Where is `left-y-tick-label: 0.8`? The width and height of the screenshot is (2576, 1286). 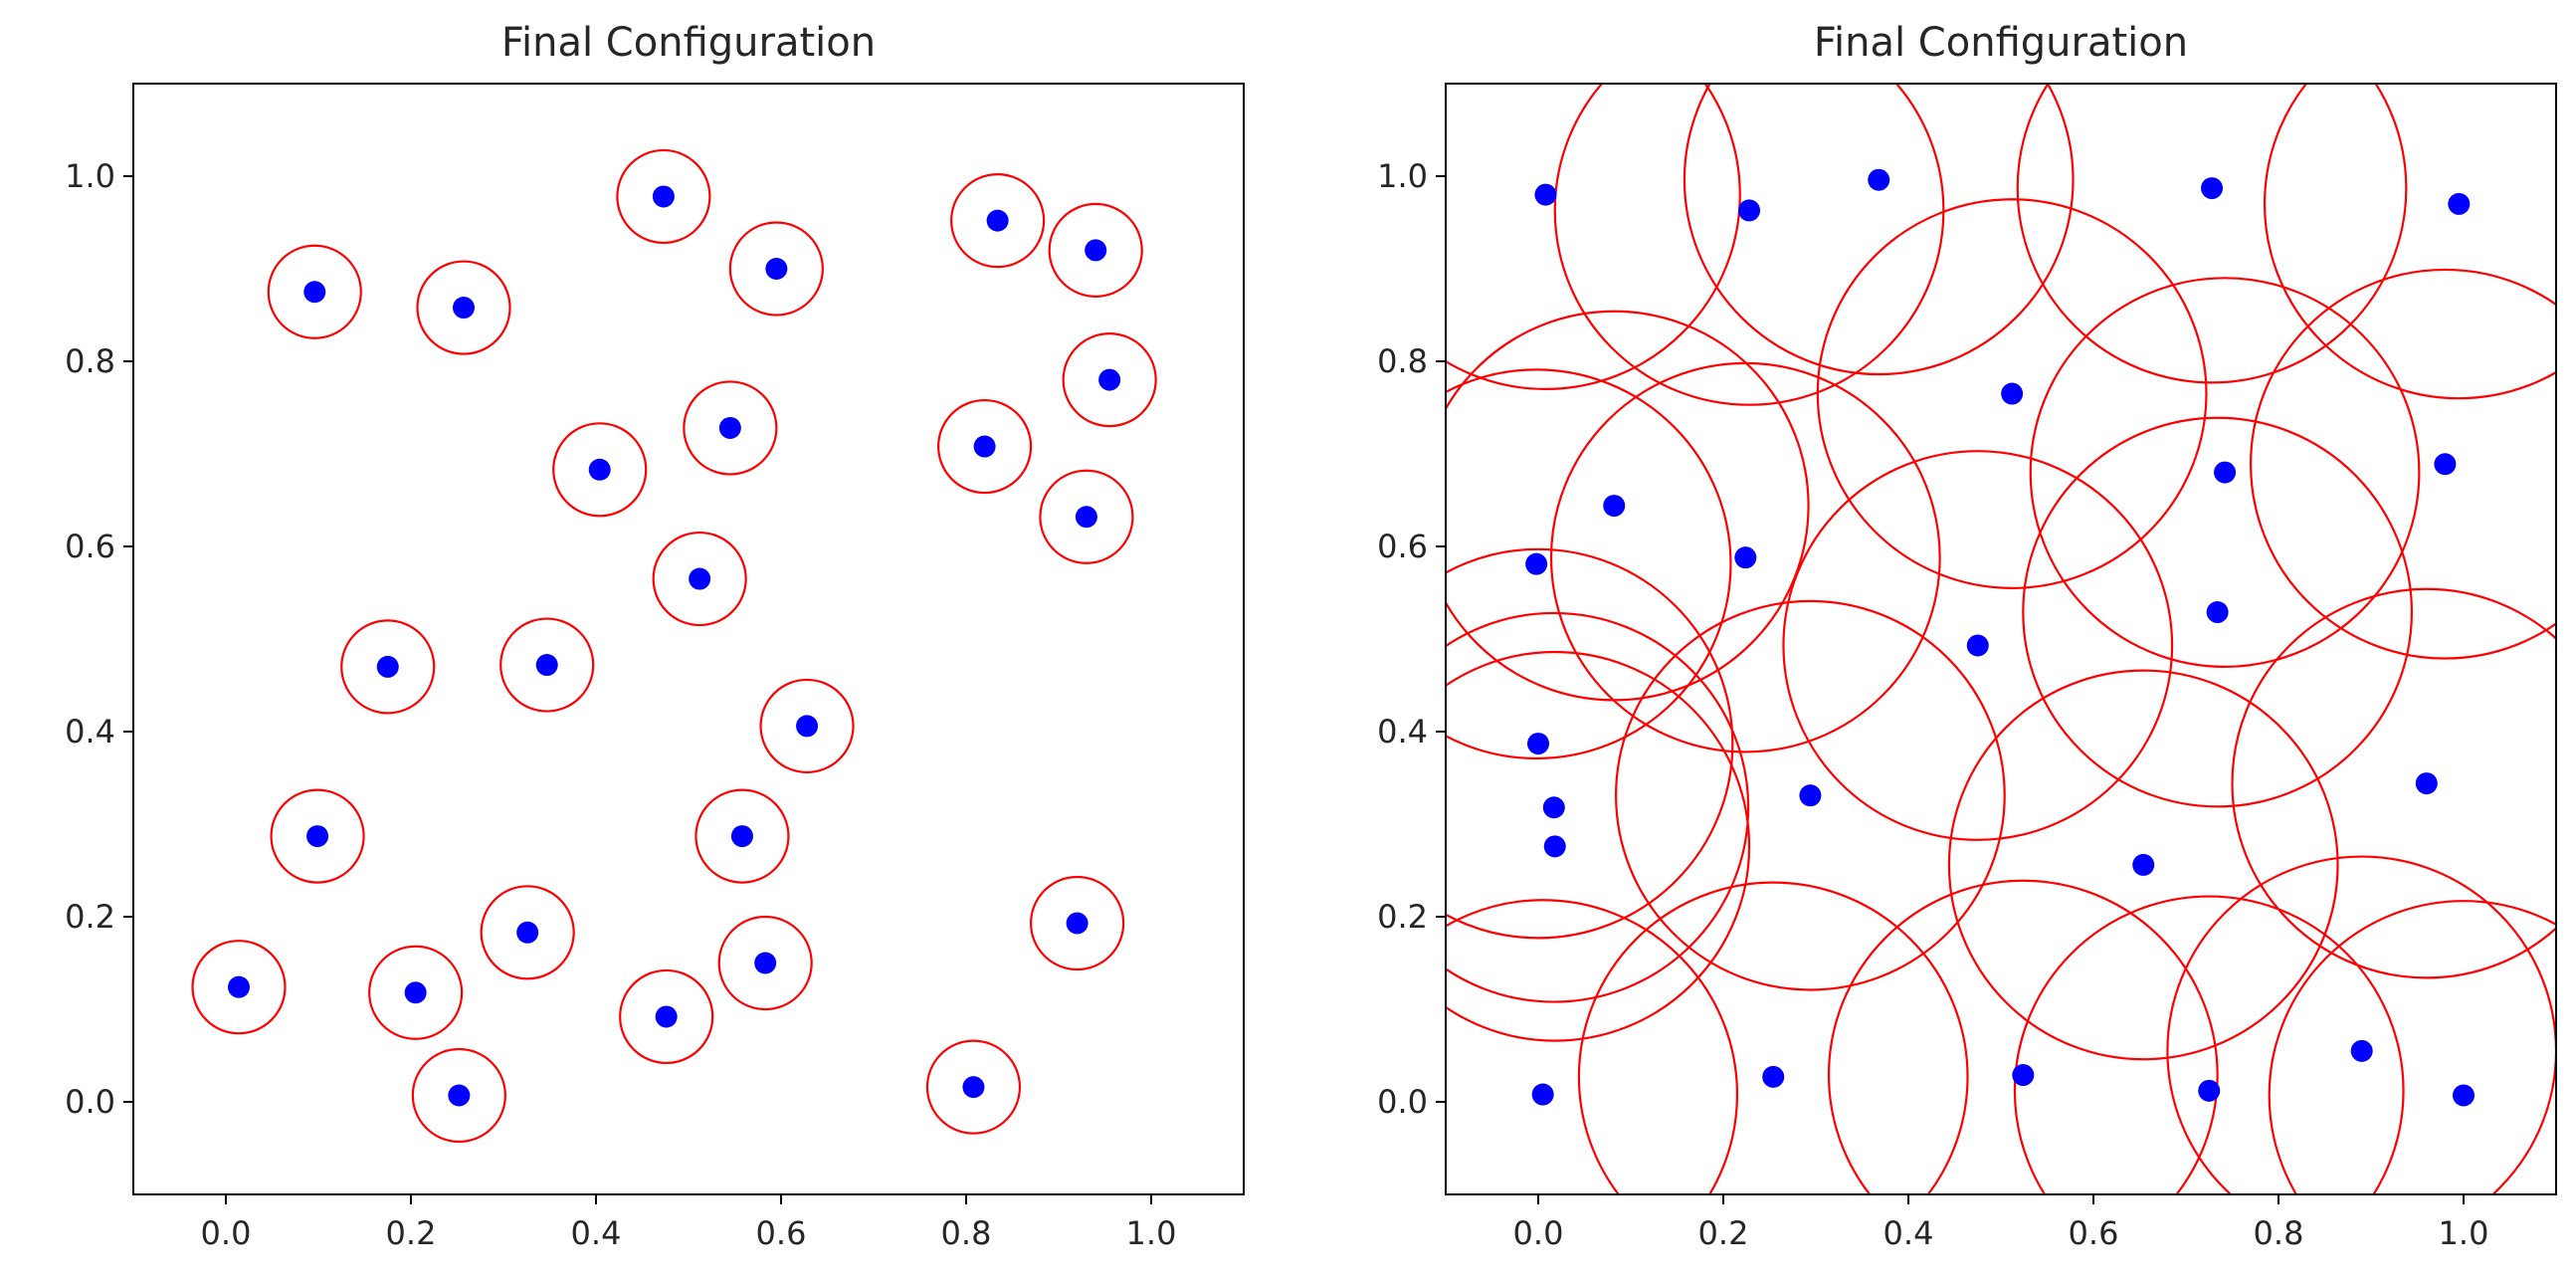 left-y-tick-label: 0.8 is located at coordinates (90, 361).